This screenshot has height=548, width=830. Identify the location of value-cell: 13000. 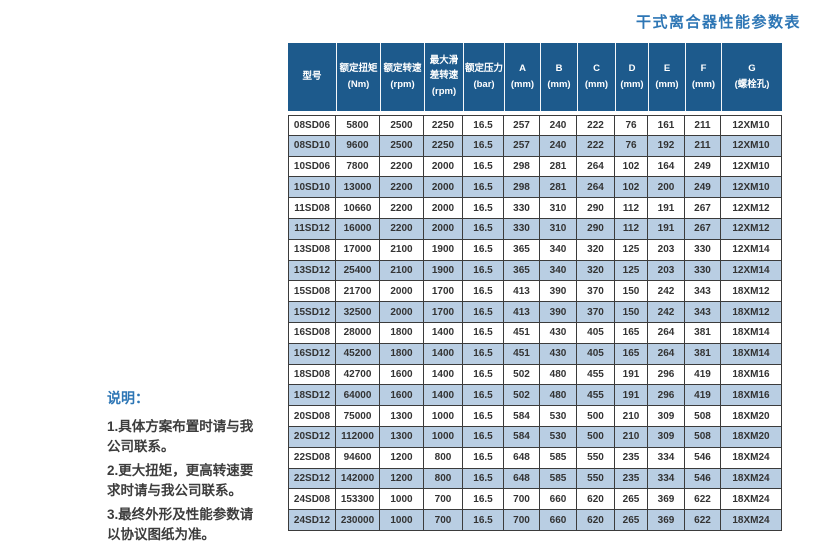
(358, 188).